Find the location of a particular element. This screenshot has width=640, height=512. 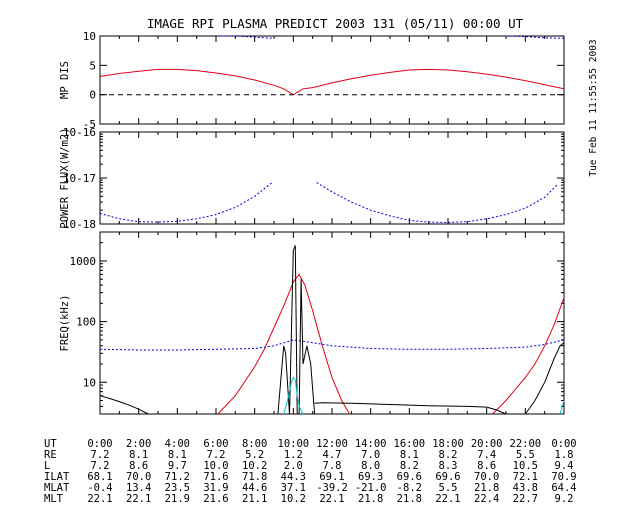

table-cell: 21.6 is located at coordinates (215, 499).